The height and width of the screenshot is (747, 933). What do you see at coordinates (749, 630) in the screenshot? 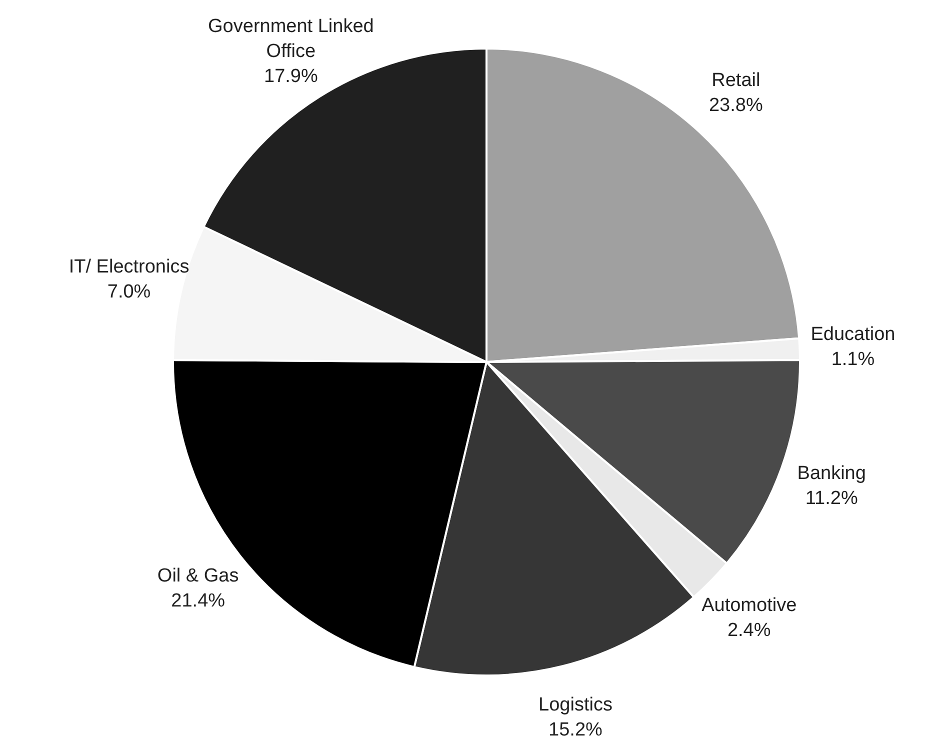
I see `data-label: 2.4%` at bounding box center [749, 630].